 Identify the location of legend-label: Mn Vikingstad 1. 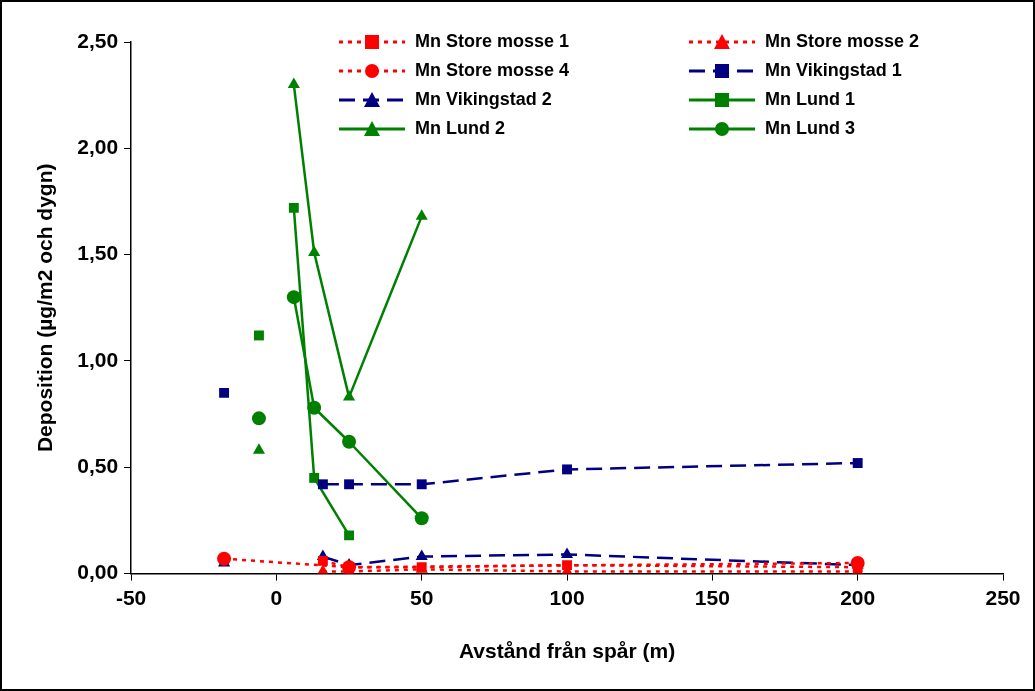
(833, 70).